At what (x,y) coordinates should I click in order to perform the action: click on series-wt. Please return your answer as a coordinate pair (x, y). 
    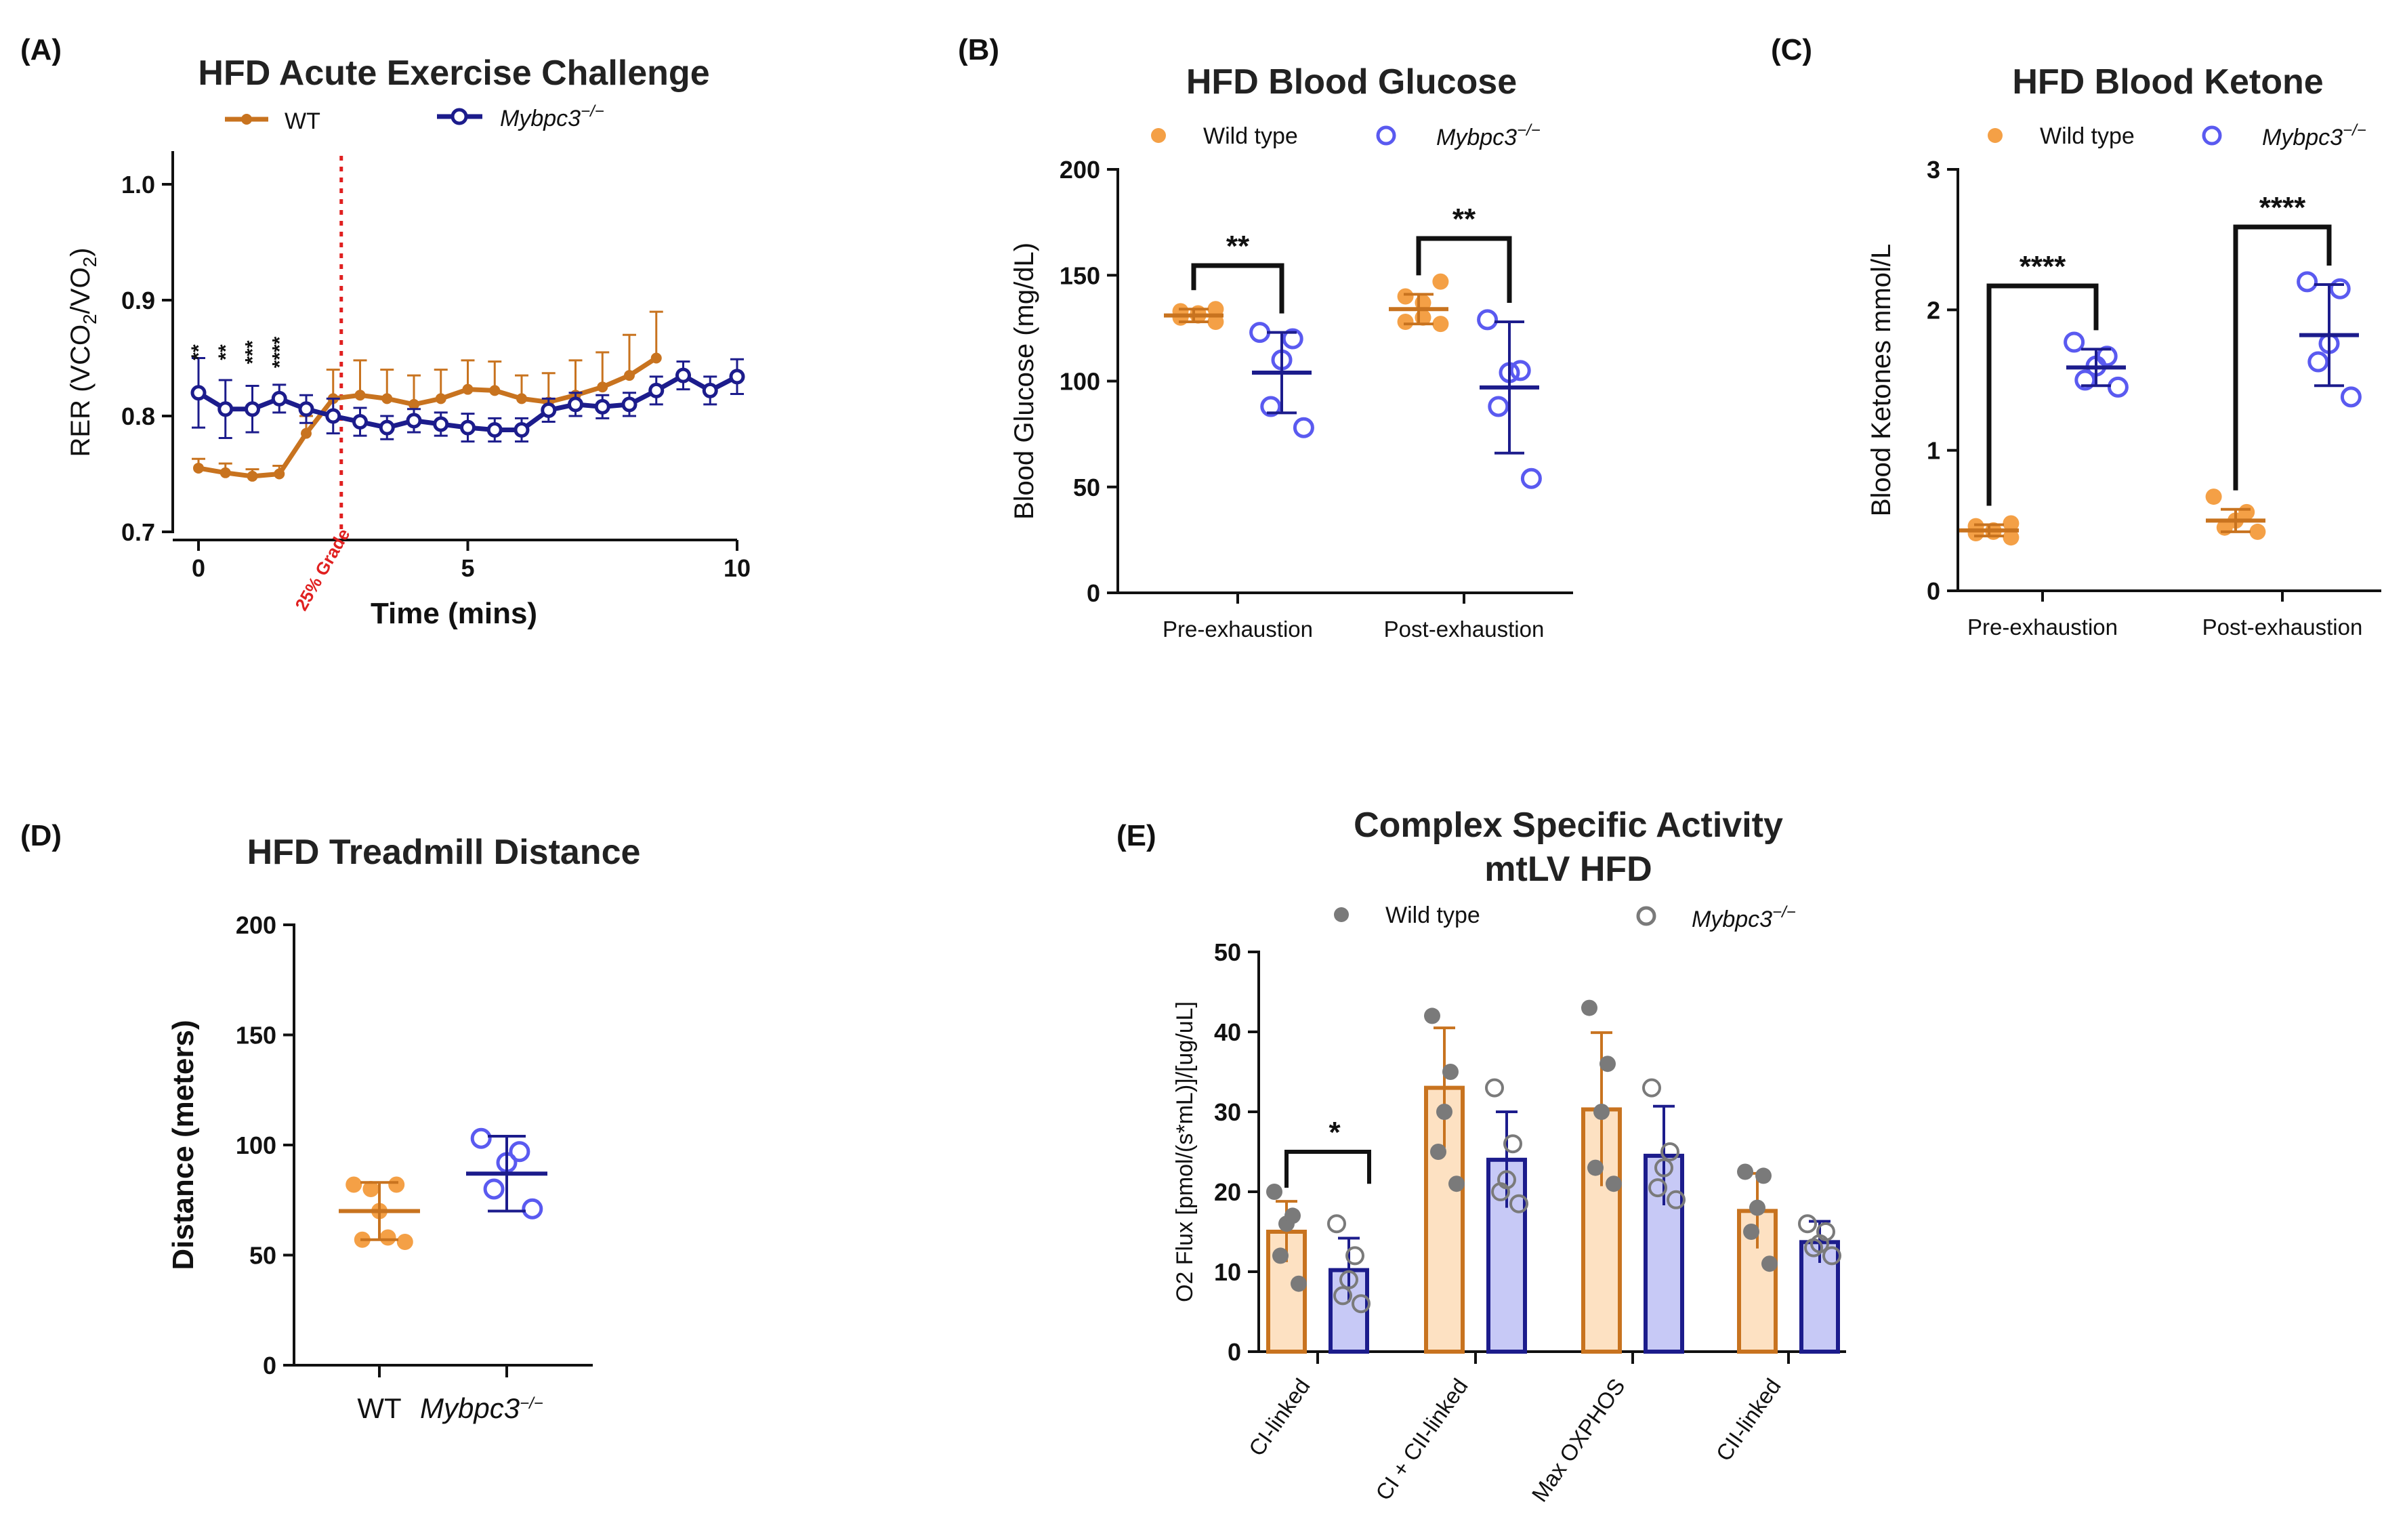
    Looking at the image, I should click on (427, 396).